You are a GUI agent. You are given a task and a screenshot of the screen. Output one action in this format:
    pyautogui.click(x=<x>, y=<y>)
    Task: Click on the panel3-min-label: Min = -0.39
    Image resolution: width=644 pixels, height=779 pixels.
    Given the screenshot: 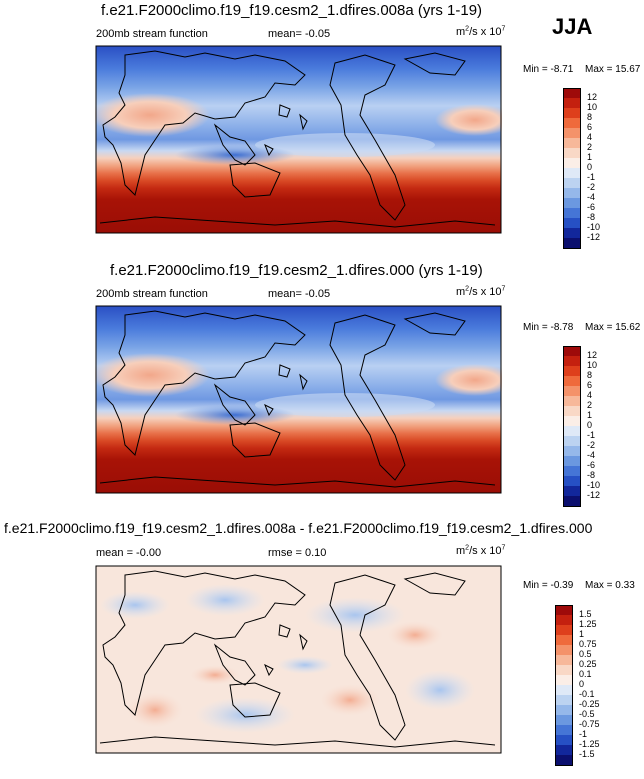 What is the action you would take?
    pyautogui.click(x=548, y=585)
    